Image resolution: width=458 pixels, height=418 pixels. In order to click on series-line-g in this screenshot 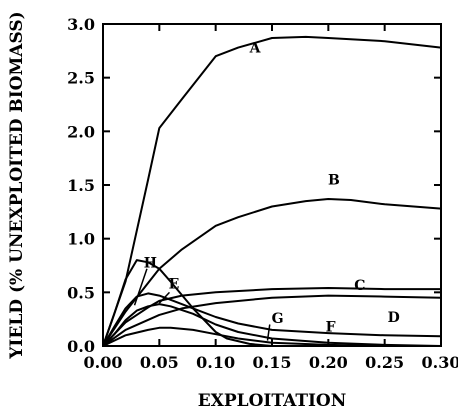, I will do `click(271, 336)`.